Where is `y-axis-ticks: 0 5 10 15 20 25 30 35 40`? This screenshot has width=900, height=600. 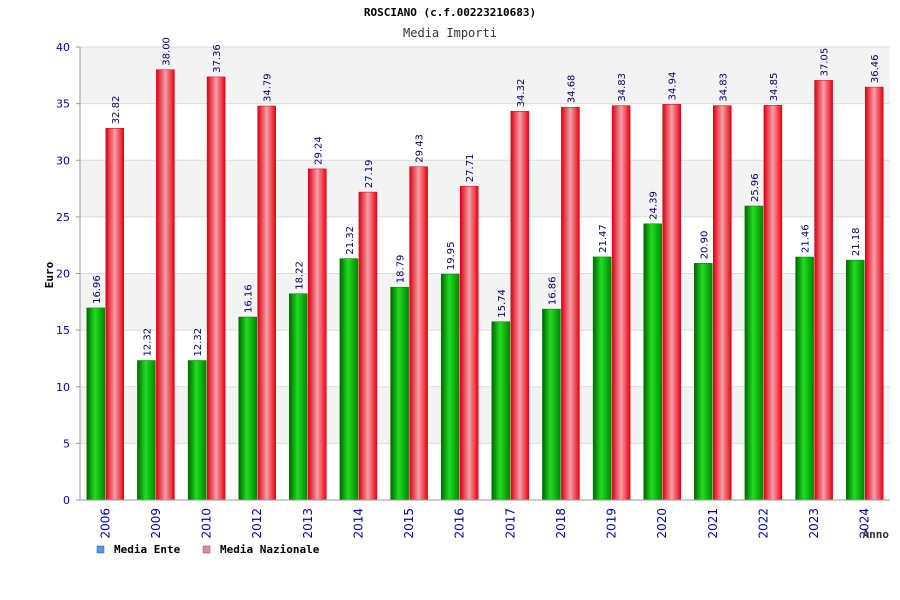
y-axis-ticks: 0 5 10 15 20 25 30 35 40 is located at coordinates (68, 274).